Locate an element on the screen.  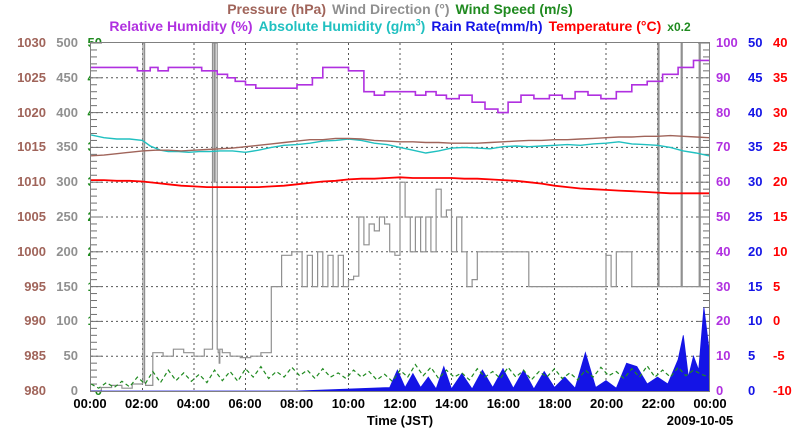
series-wind-speed is located at coordinates (400, 376).